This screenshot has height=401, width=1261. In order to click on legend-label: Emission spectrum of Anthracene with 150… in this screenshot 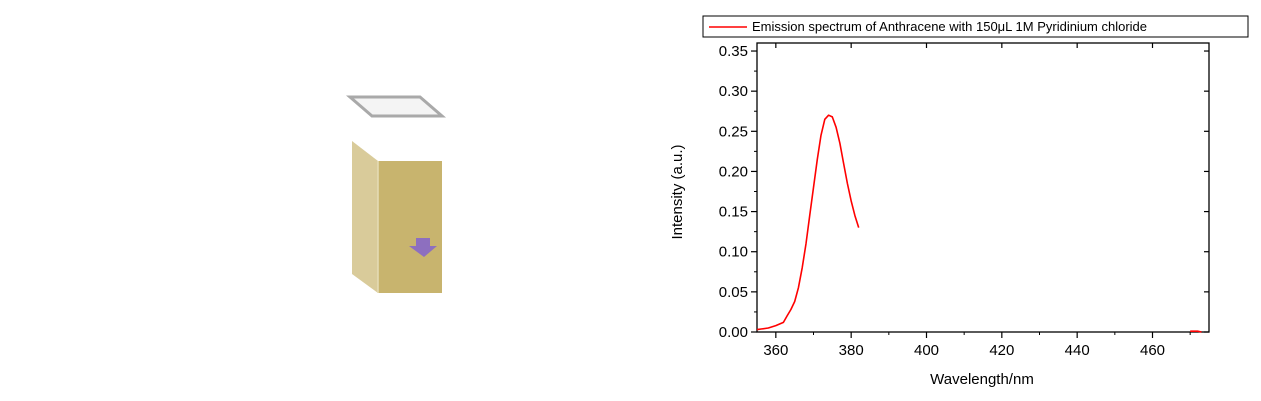, I will do `click(949, 26)`.